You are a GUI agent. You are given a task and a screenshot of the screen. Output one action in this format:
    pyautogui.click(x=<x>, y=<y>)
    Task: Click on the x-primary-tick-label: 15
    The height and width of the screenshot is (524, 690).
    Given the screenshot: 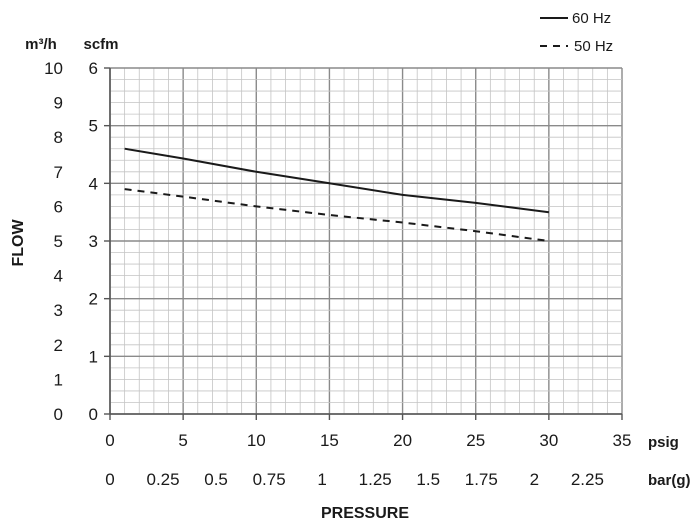 What is the action you would take?
    pyautogui.click(x=329, y=440)
    